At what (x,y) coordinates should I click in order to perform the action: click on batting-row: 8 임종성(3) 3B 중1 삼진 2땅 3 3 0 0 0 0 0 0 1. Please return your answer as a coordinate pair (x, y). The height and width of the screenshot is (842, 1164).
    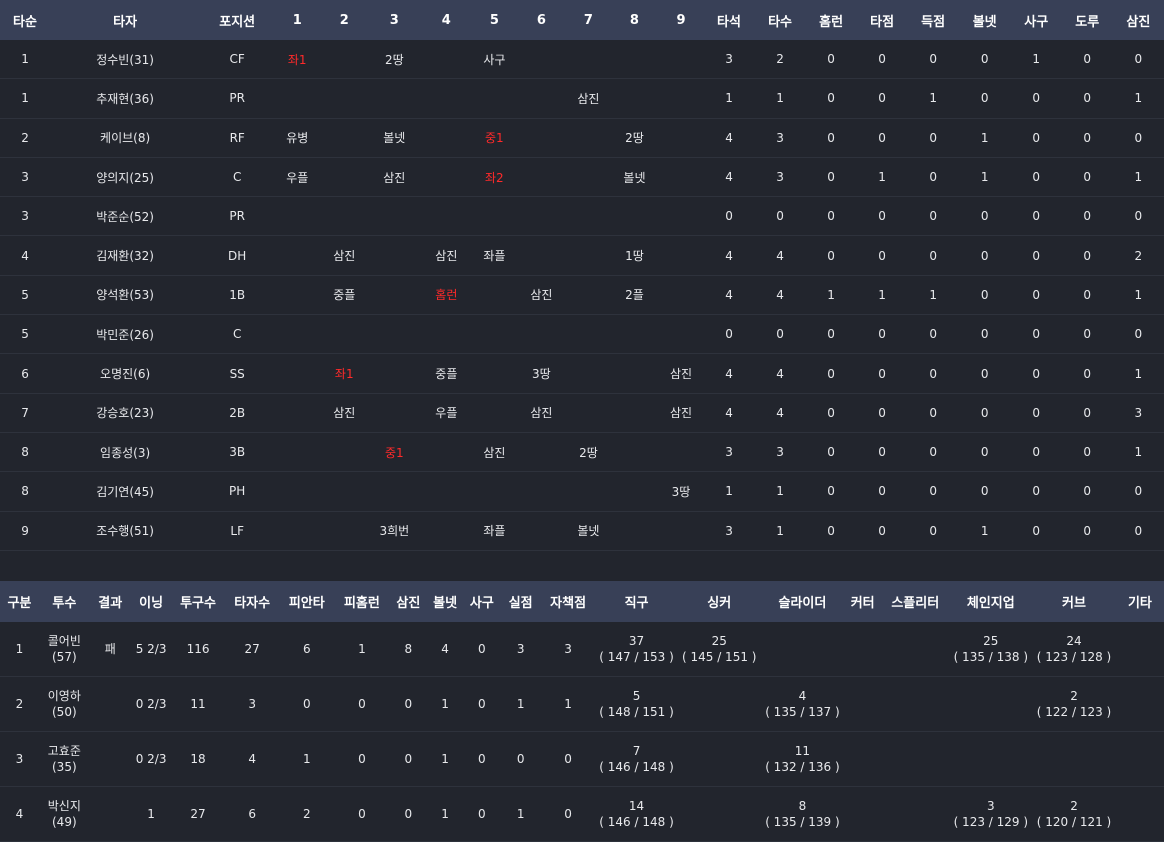
    Looking at the image, I should click on (582, 452).